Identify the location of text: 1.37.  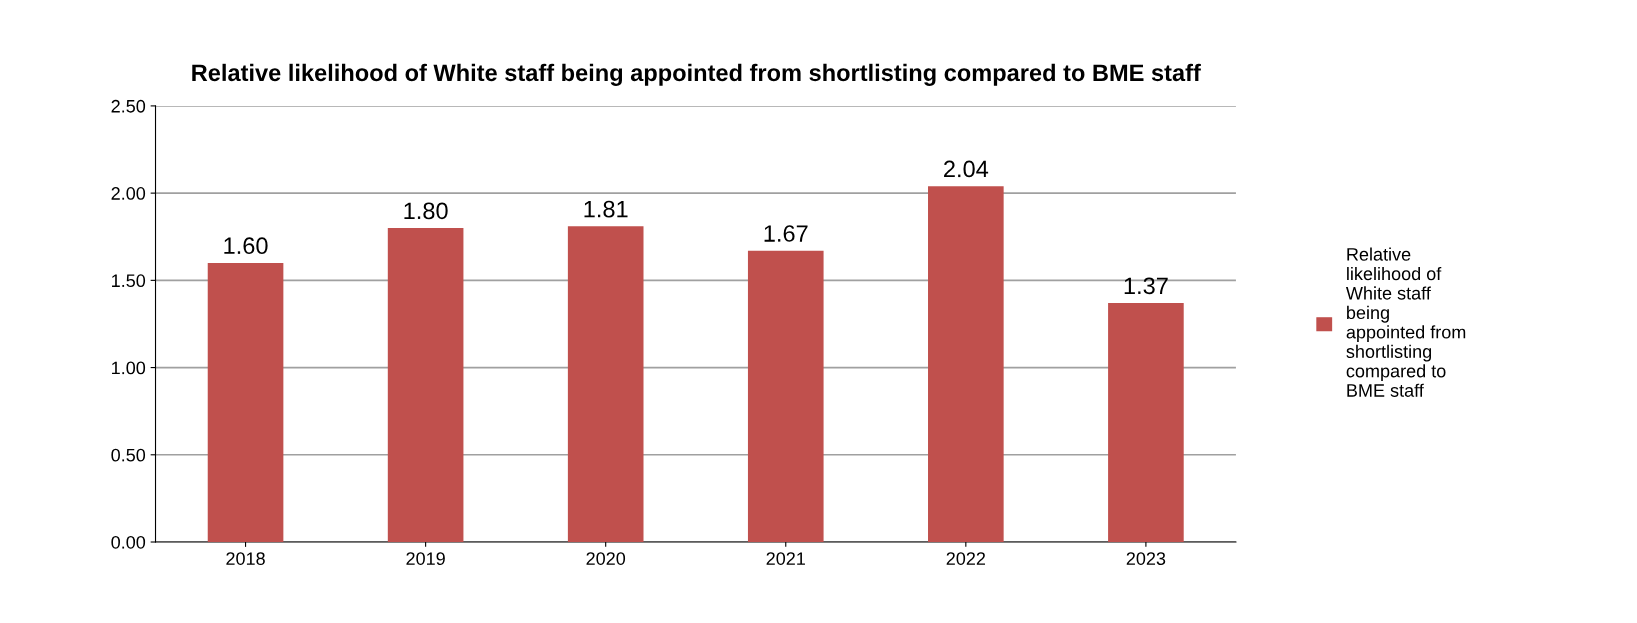
(1146, 286).